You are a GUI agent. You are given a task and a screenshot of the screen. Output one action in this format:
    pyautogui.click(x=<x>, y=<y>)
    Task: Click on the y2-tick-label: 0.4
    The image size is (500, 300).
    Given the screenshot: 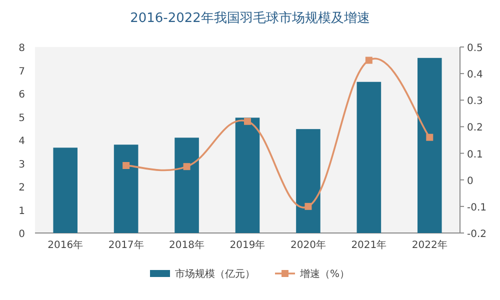 What is the action you would take?
    pyautogui.click(x=475, y=75)
    